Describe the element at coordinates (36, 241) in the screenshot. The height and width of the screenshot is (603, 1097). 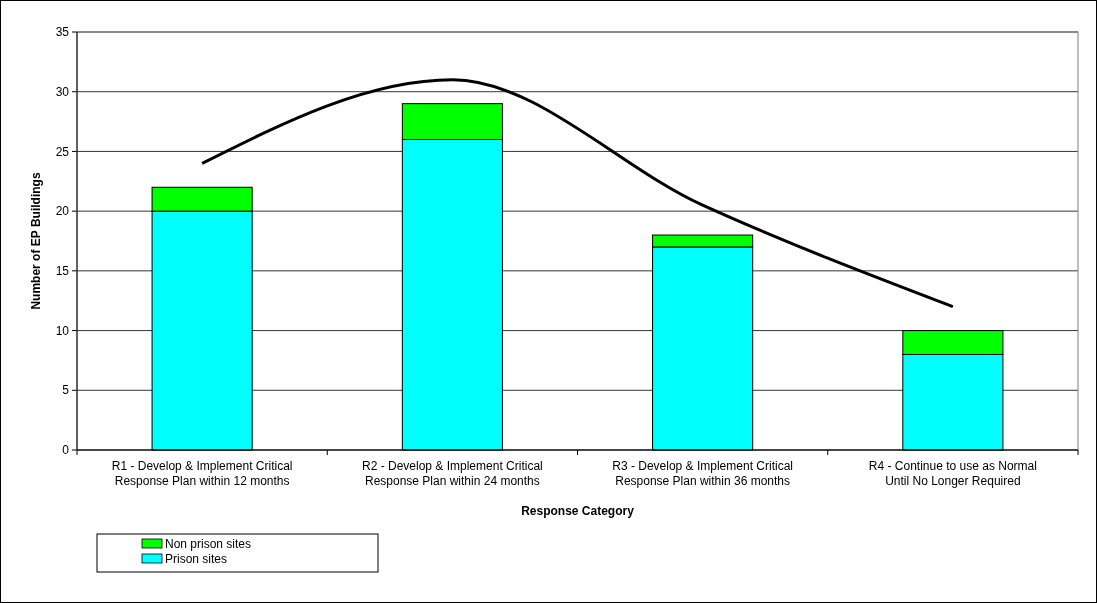
I see `y-axis-title: Number of EP Buildings` at that location.